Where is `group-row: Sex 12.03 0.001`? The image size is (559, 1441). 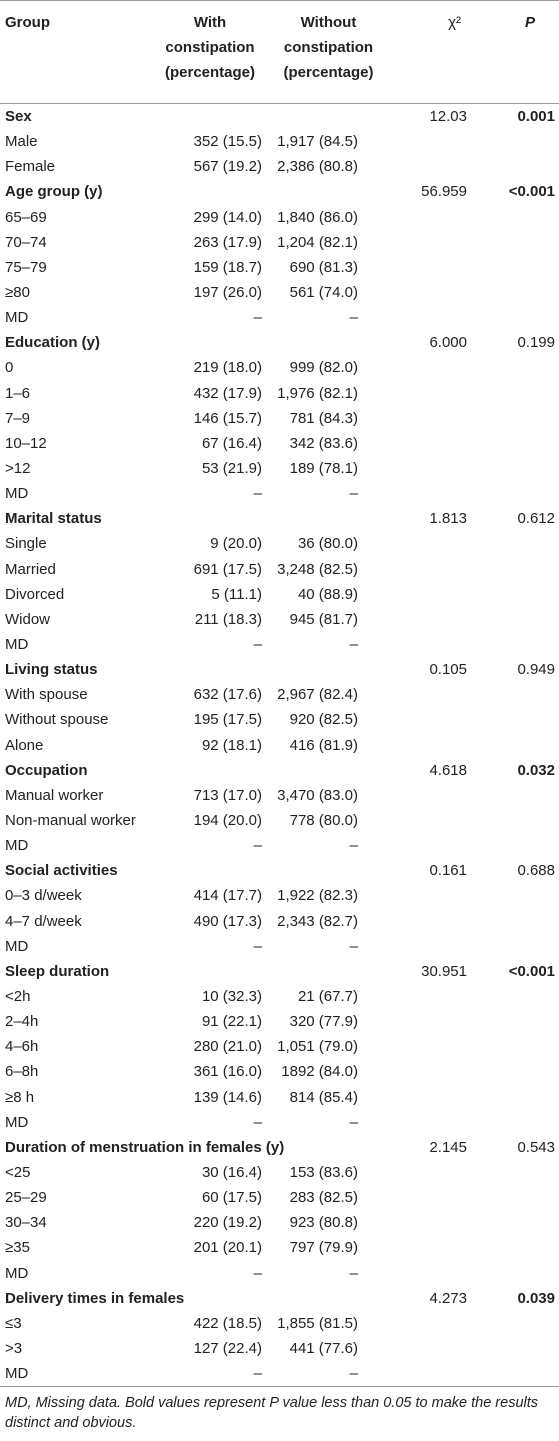
group-row: Sex 12.03 0.001 is located at coordinates (279, 117).